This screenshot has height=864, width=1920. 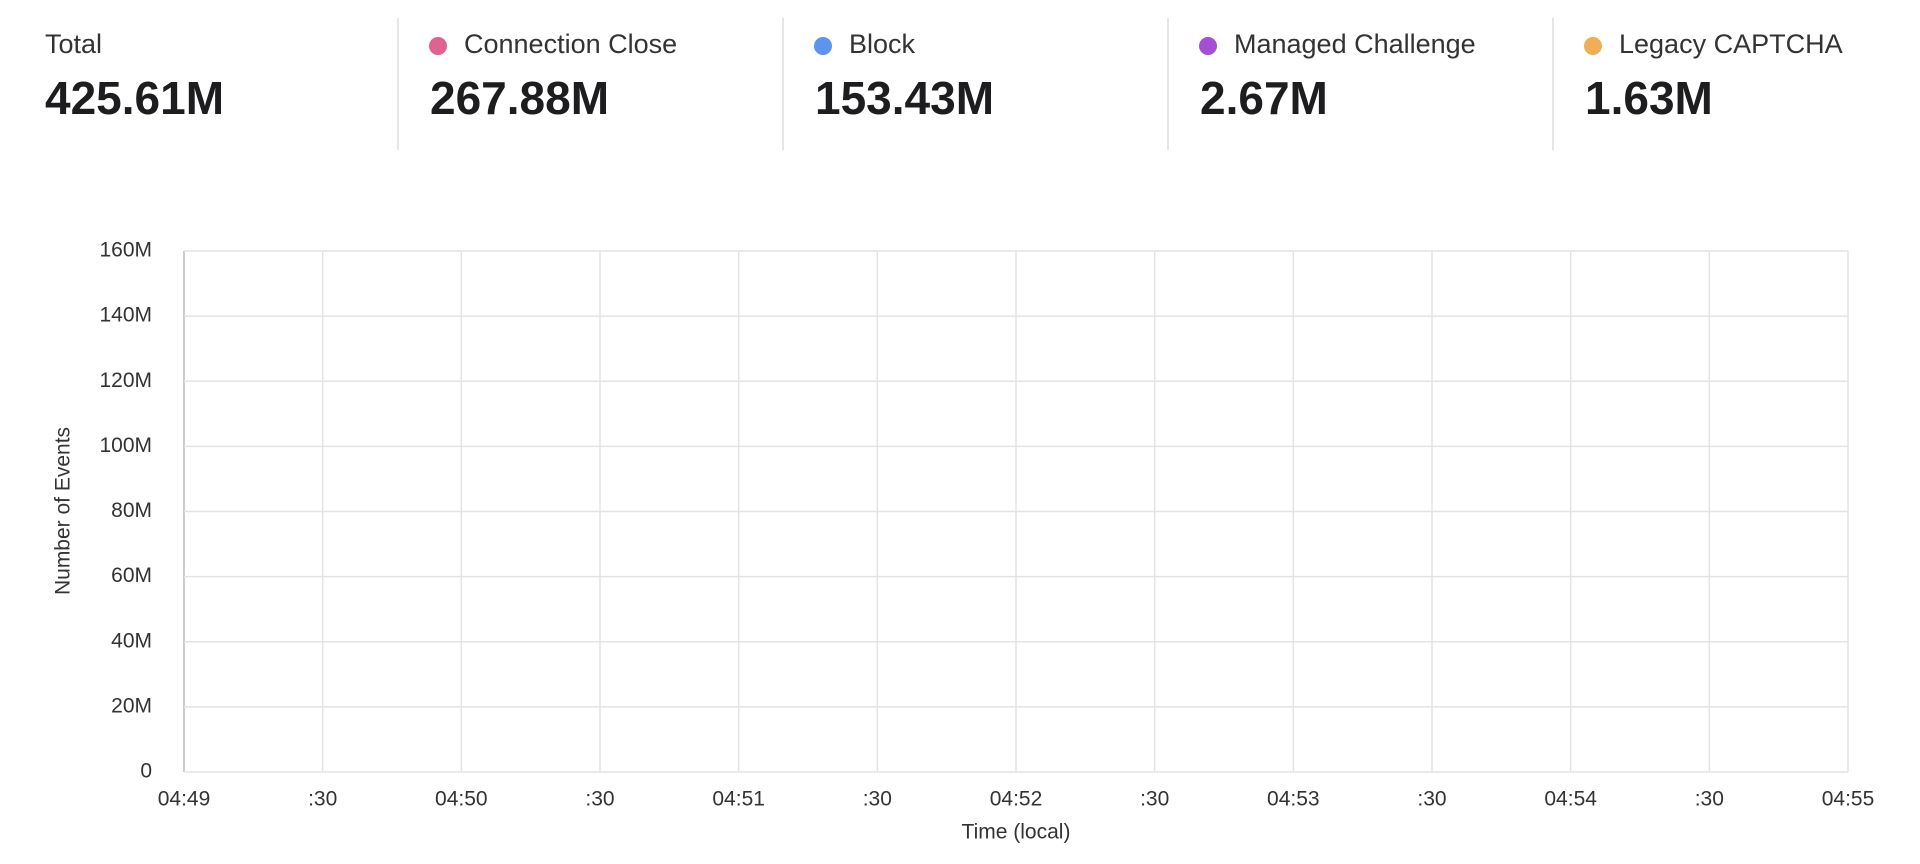 What do you see at coordinates (125, 380) in the screenshot?
I see `y-tick-label: 120M` at bounding box center [125, 380].